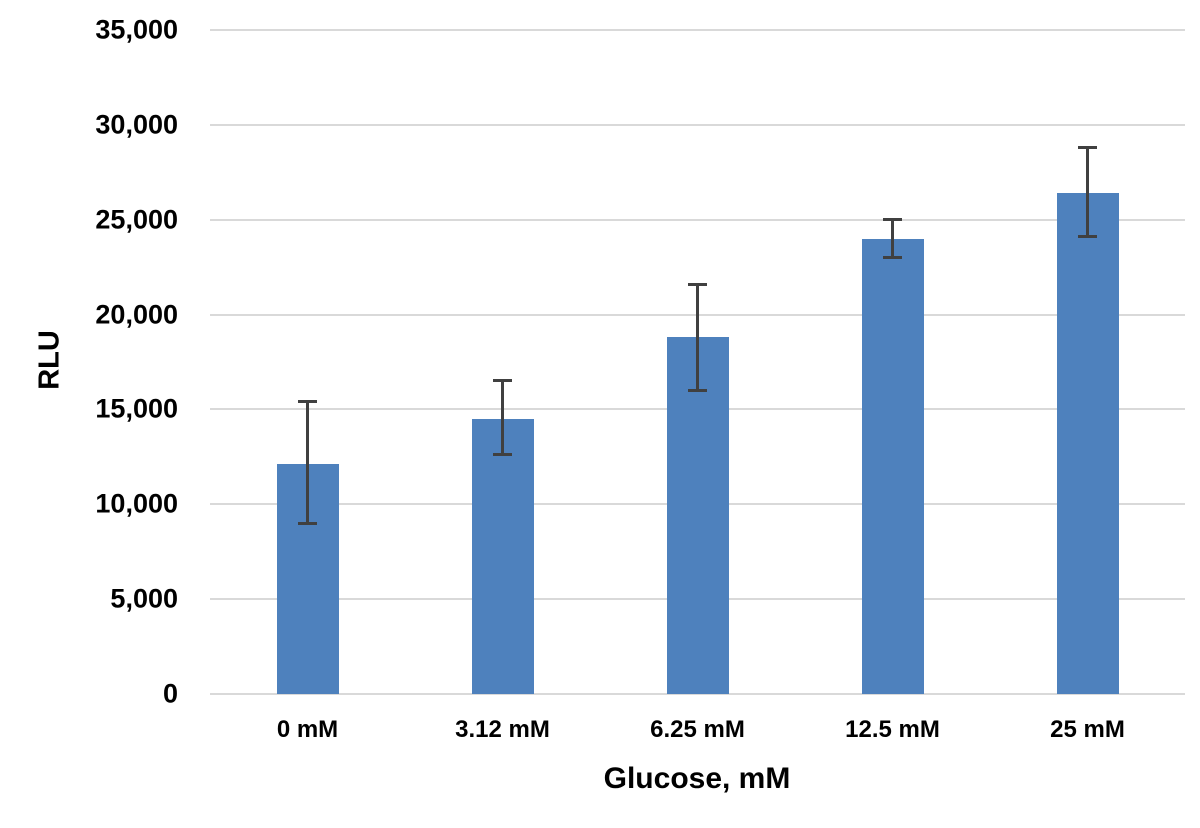 The image size is (1200, 828). Describe the element at coordinates (136, 29) in the screenshot. I see `y-tick-label: 35,000` at that location.